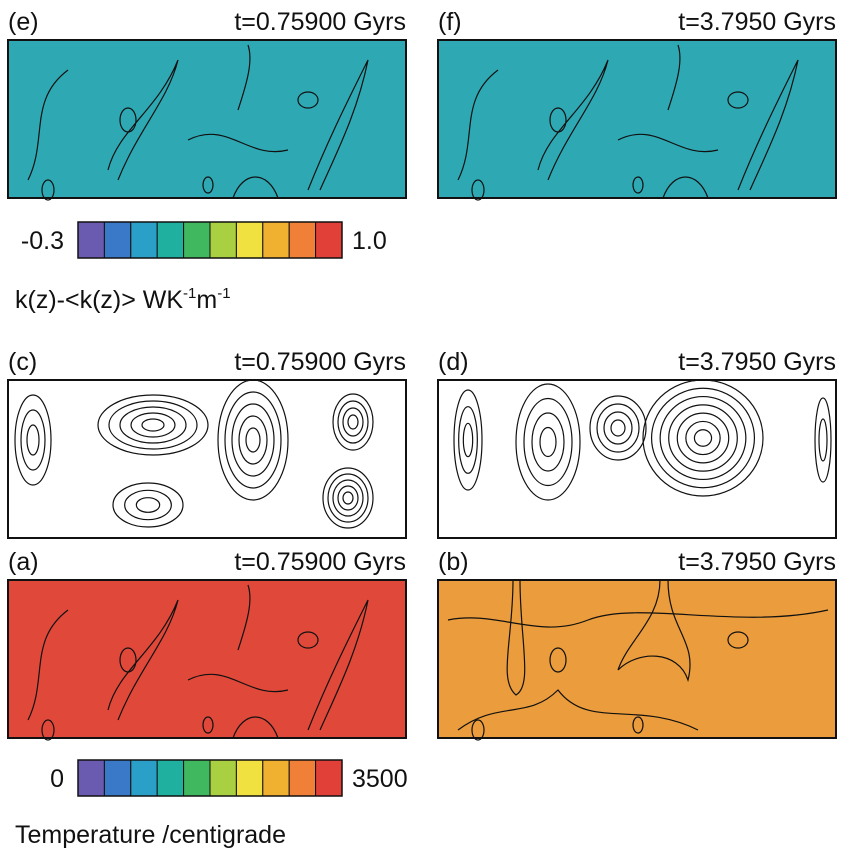 The height and width of the screenshot is (855, 842). Describe the element at coordinates (22, 362) in the screenshot. I see `panel-label: (c)` at that location.